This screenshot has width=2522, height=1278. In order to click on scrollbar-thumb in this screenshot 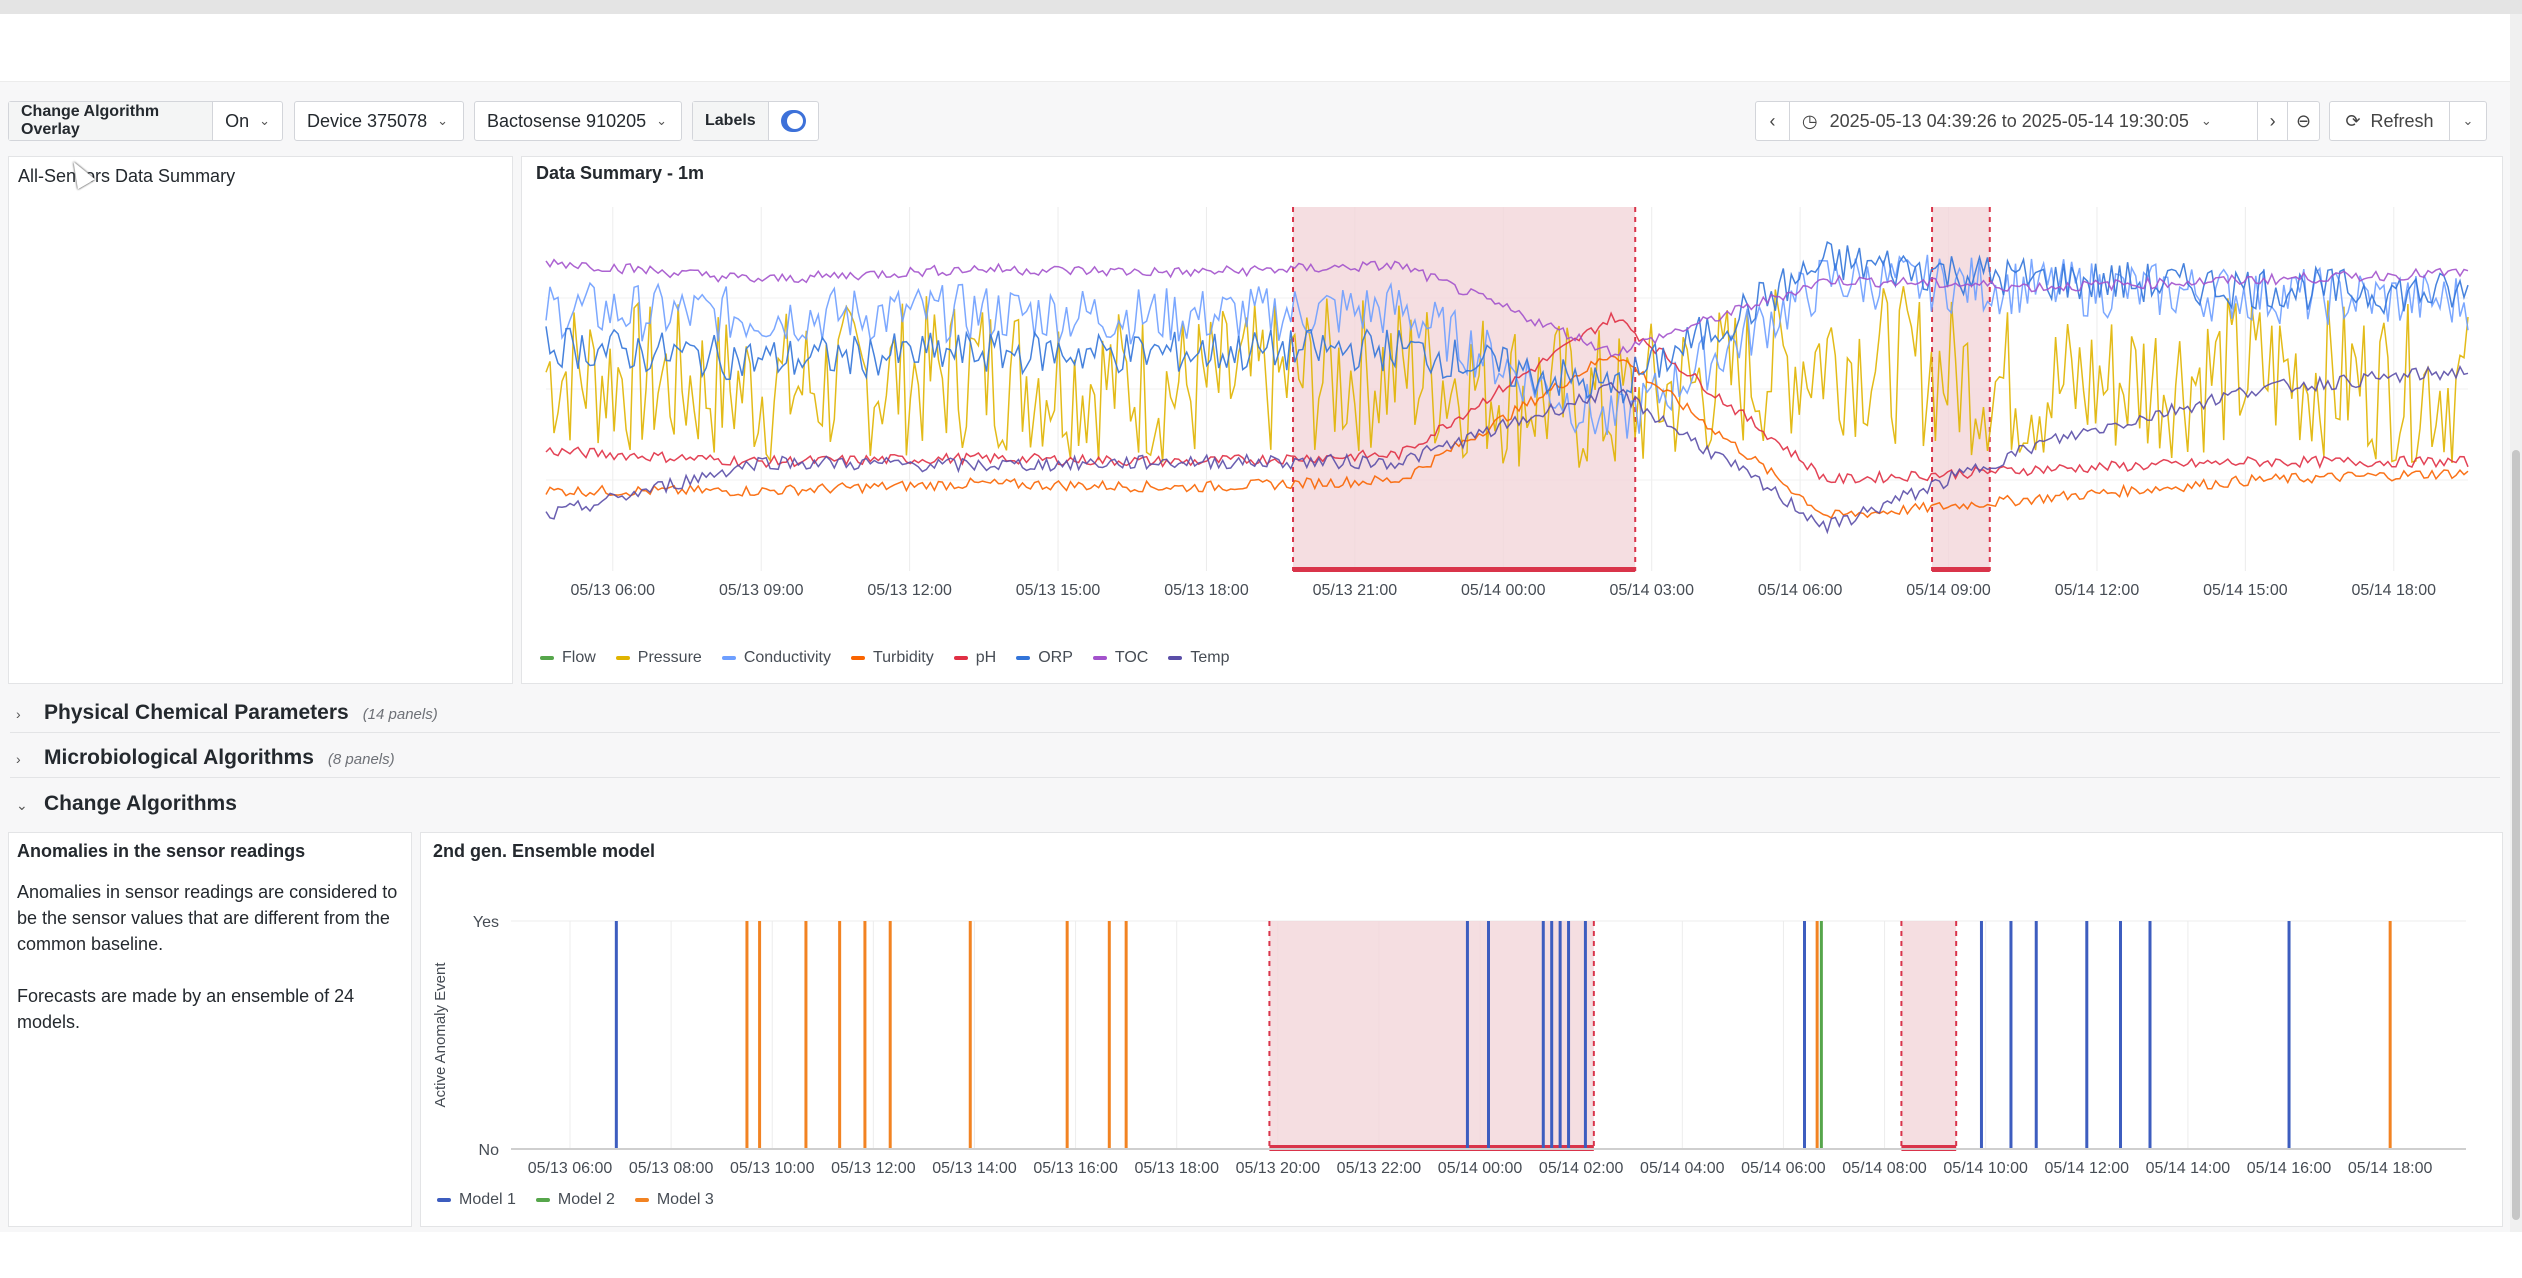, I will do `click(2516, 835)`.